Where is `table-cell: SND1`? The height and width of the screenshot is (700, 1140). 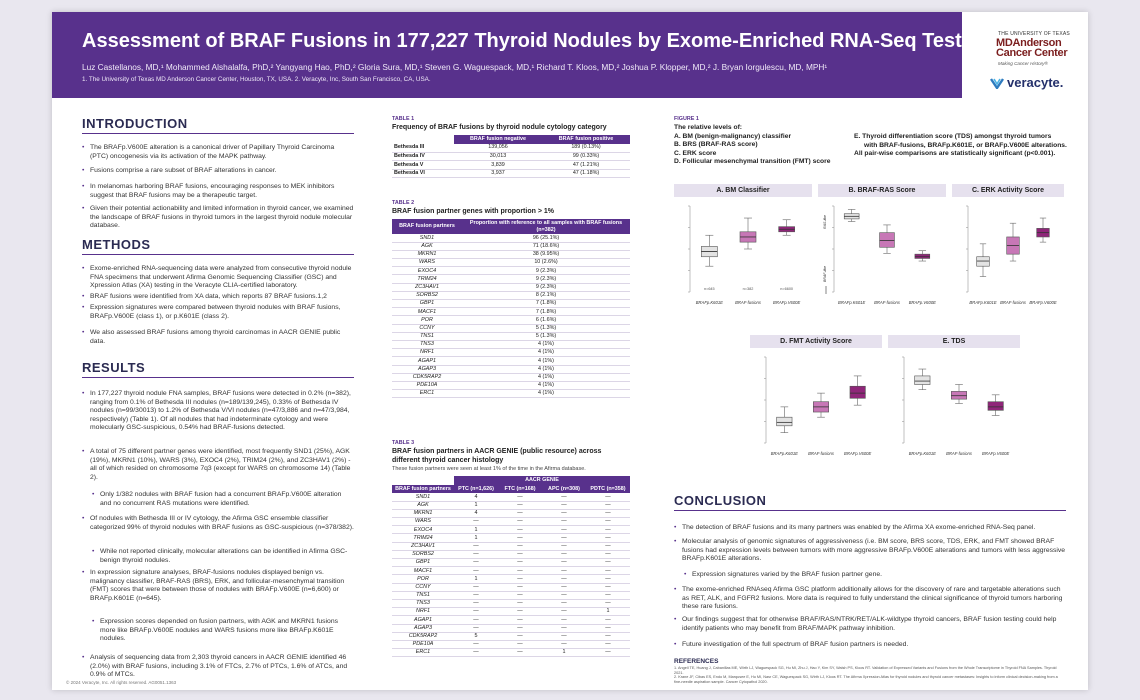 table-cell: SND1 is located at coordinates (423, 497).